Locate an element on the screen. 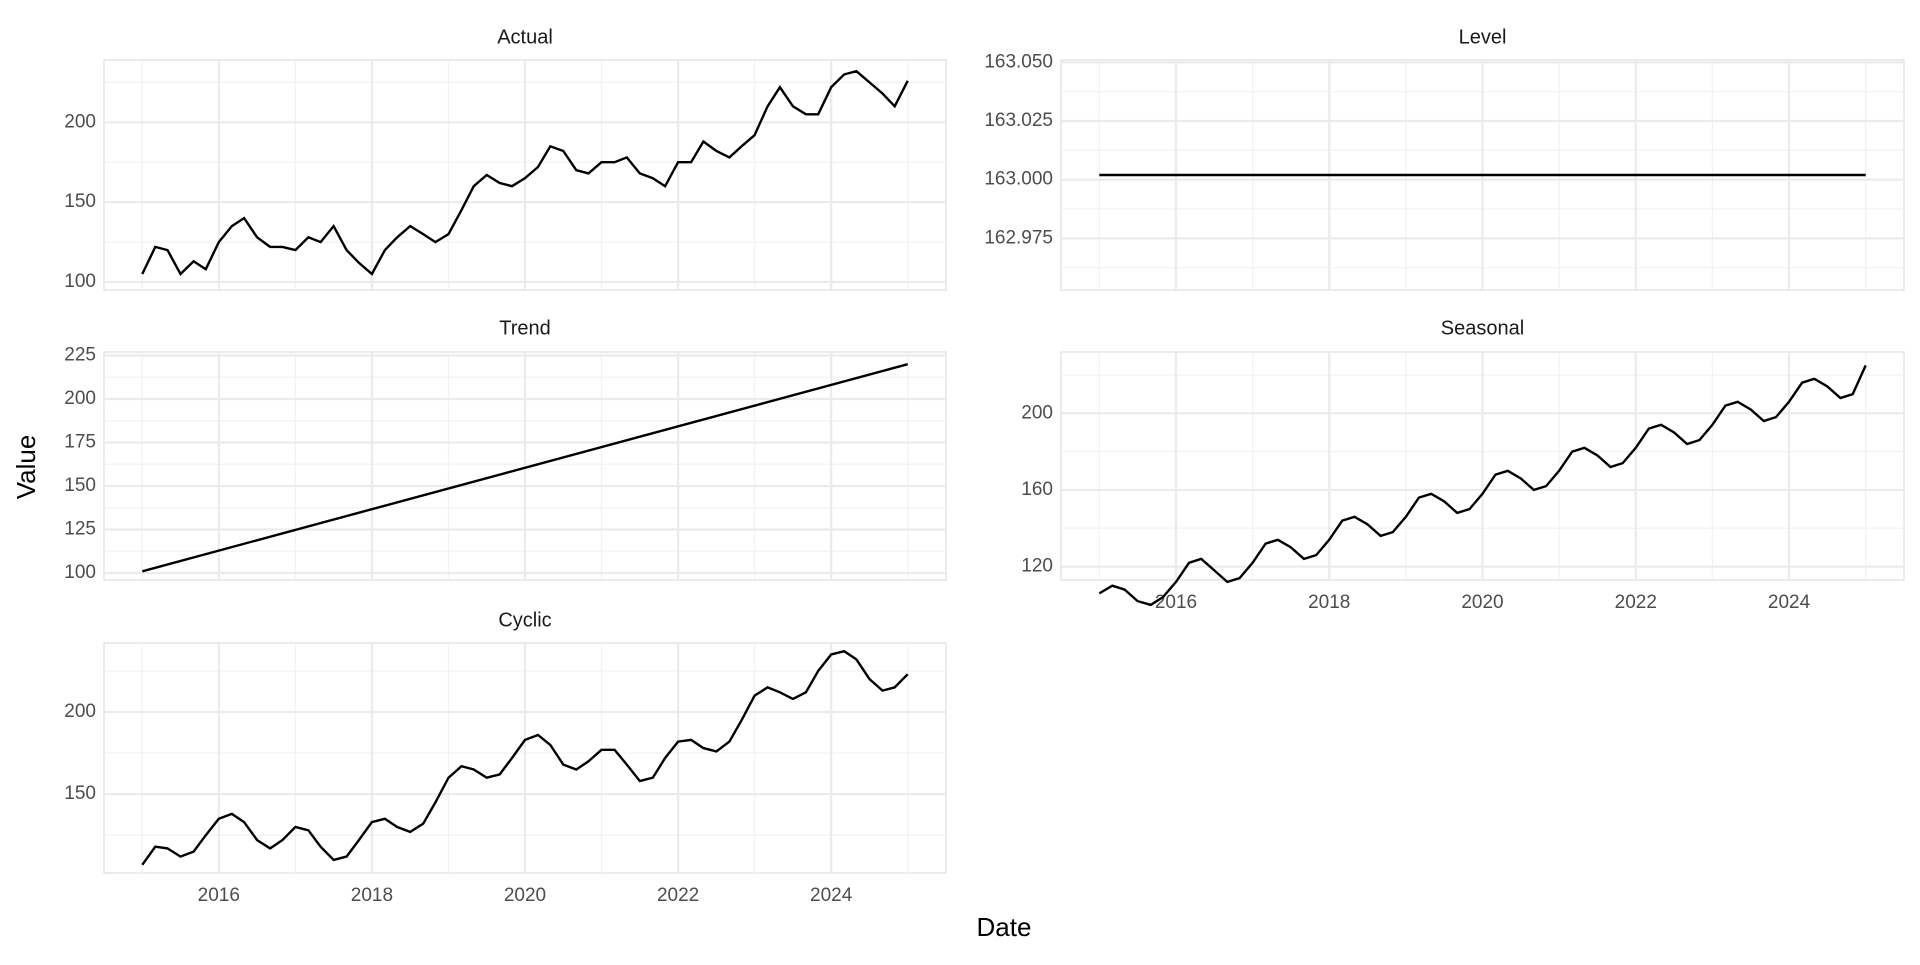 This screenshot has width=1920, height=965. y-axis-title: Value is located at coordinates (26, 467).